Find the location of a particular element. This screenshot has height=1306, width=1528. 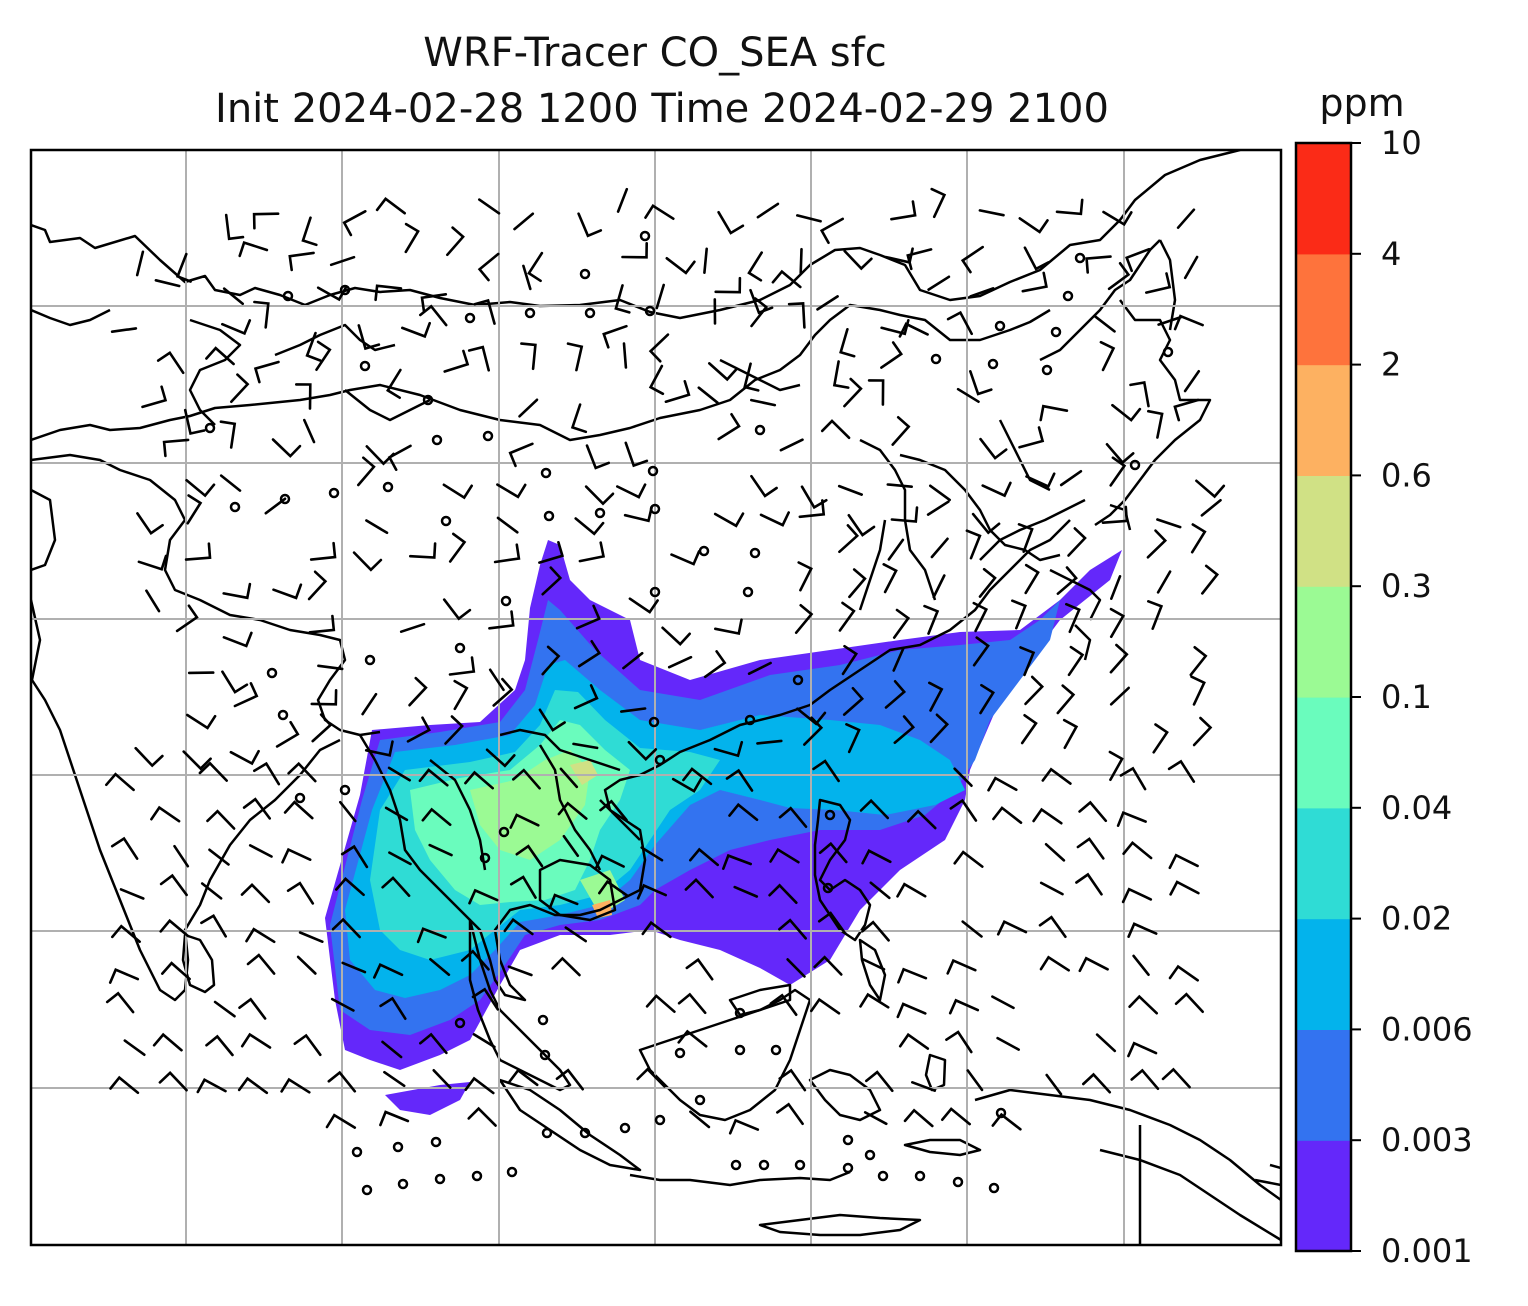

colorbar-tick-label: 0.001 is located at coordinates (1427, 1251).